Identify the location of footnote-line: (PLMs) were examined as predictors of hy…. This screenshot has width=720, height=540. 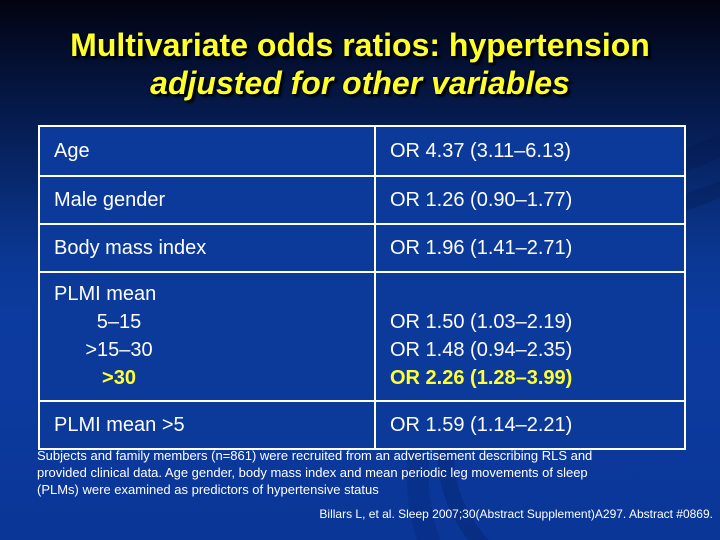
(208, 489).